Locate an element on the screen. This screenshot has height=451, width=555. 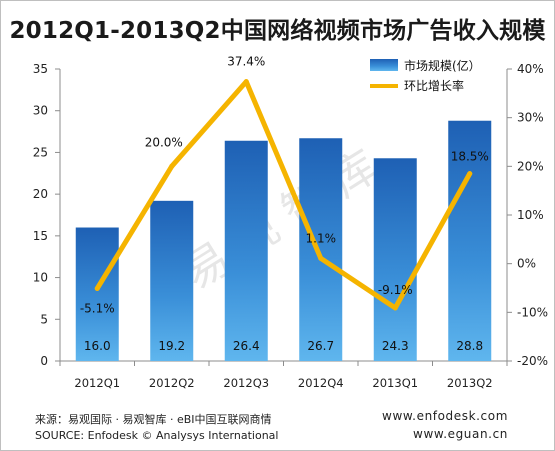
growth-value-label: 1.1% is located at coordinates (321, 238).